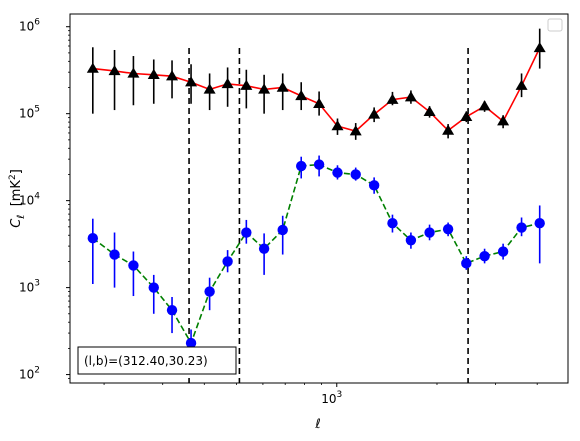 The image size is (580, 441). Describe the element at coordinates (146, 361) in the screenshot. I see `annotation-text: (l,b)=(312.40,30.23)` at that location.